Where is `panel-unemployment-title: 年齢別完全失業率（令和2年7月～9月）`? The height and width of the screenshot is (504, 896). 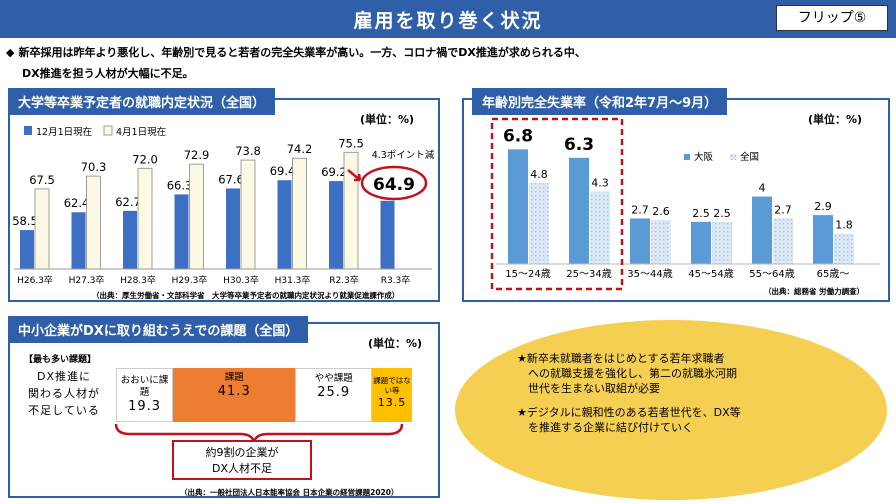 panel-unemployment-title: 年齢別完全失業率（令和2年7月～9月） is located at coordinates (600, 101).